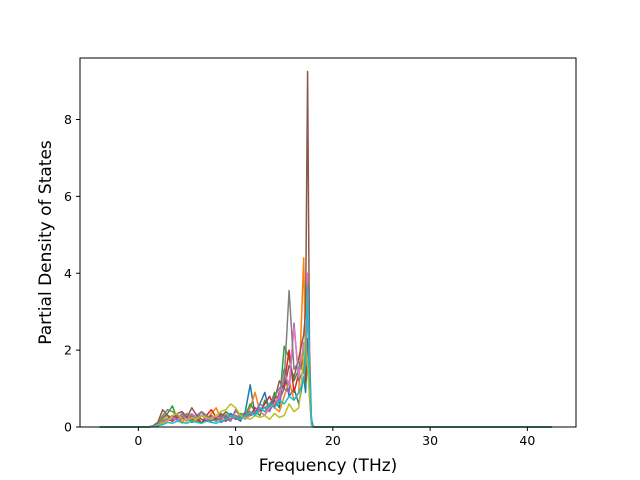 Image resolution: width=640 pixels, height=480 pixels. I want to click on x-tick-label: 0, so click(138, 440).